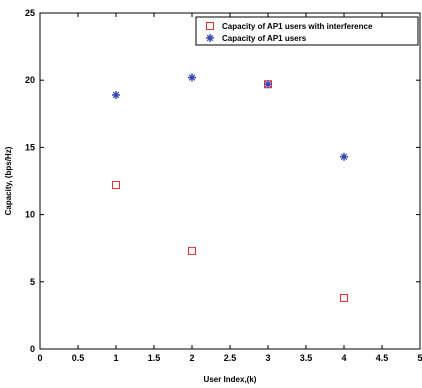  I want to click on y-axis-title: Capacity, (bps/Hz), so click(8, 180).